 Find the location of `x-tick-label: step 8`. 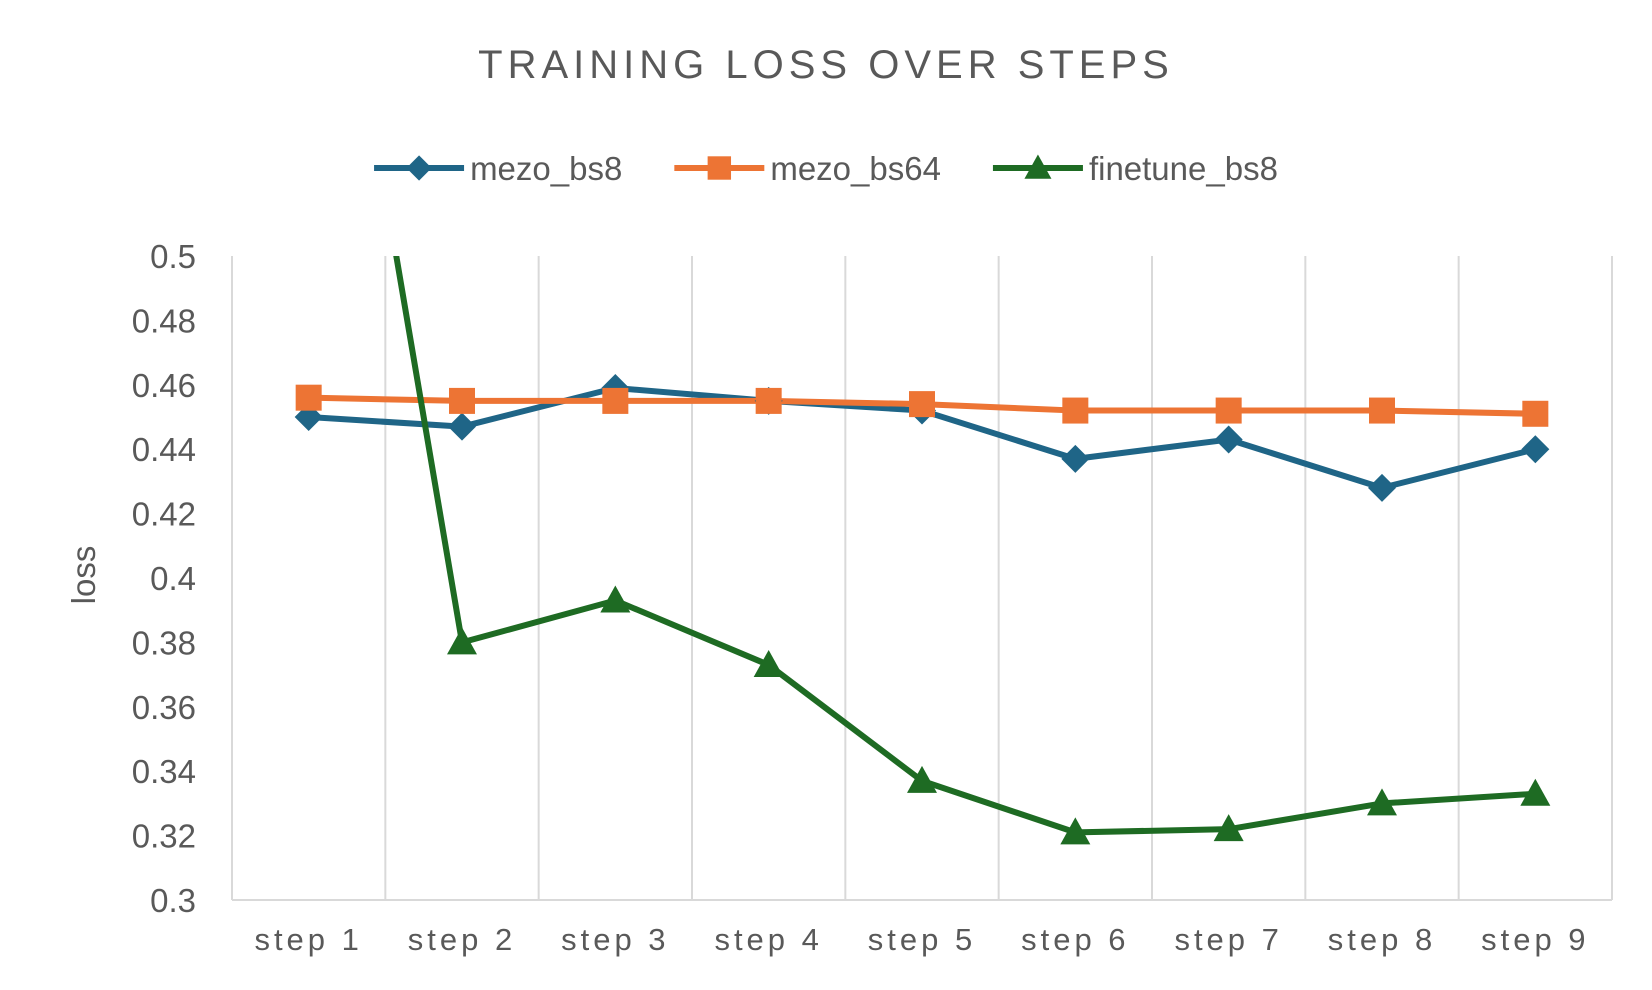

x-tick-label: step 8 is located at coordinates (1382, 939).